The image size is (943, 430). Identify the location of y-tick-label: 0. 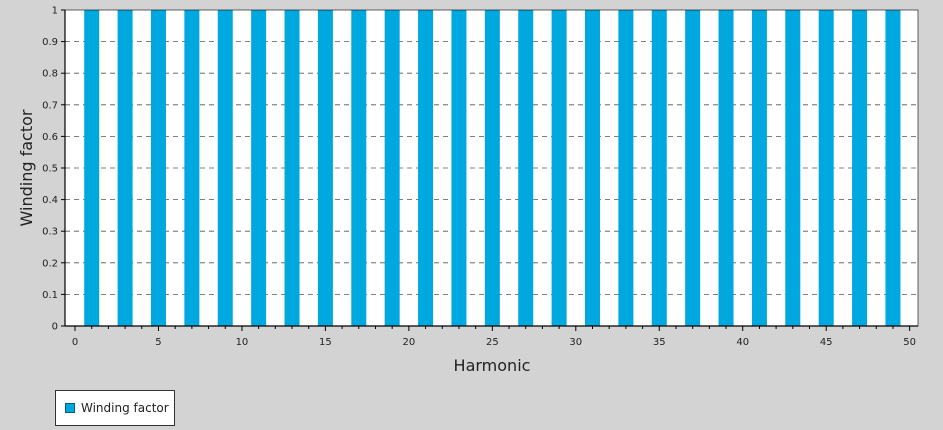
(55, 327).